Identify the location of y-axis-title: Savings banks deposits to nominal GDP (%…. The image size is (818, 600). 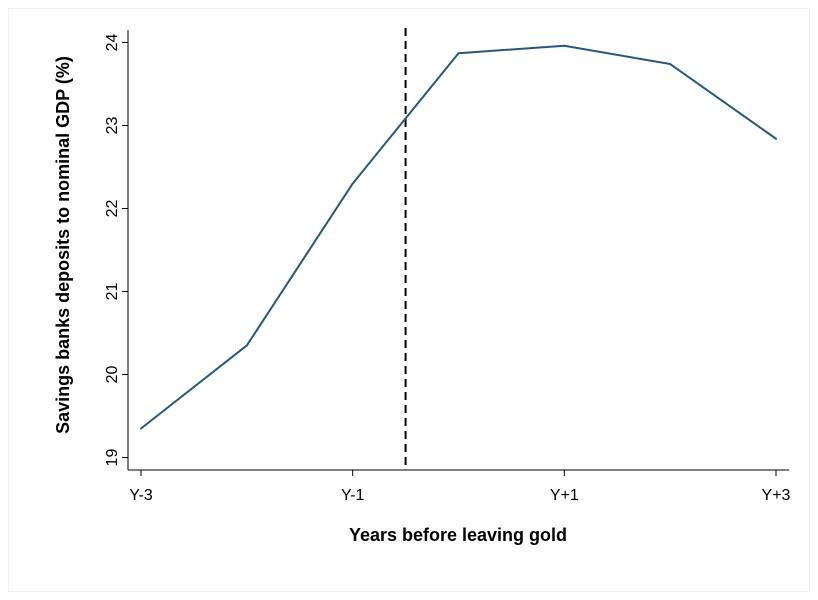
(63, 245).